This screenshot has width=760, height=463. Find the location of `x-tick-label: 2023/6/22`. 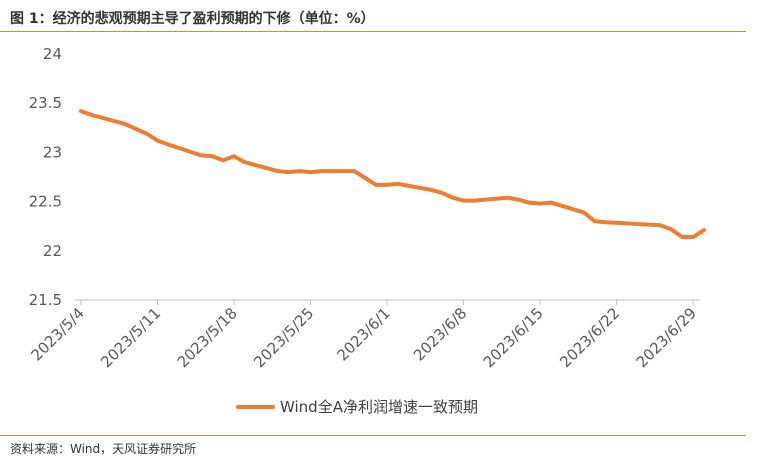

x-tick-label: 2023/6/22 is located at coordinates (589, 337).